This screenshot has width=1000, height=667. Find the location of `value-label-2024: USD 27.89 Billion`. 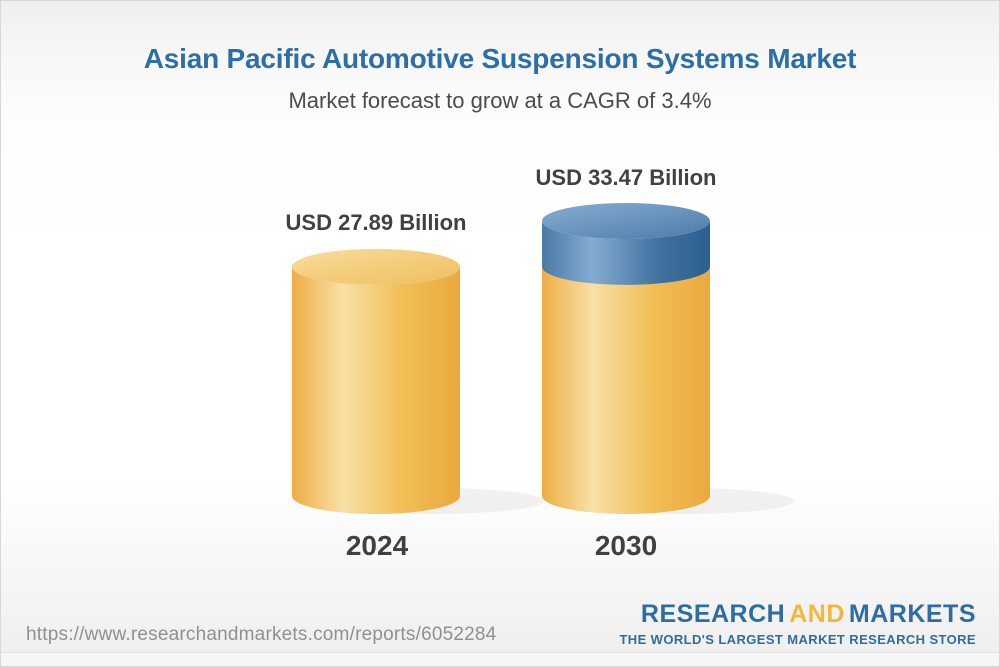

value-label-2024: USD 27.89 Billion is located at coordinates (376, 222).